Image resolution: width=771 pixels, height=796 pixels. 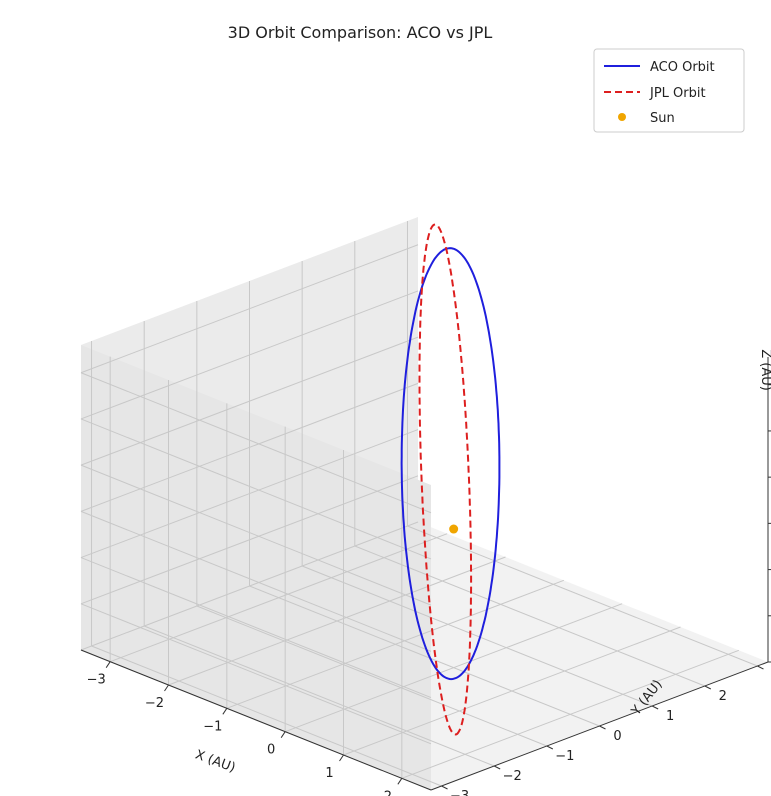 I want to click on y-tick-label: −1, so click(x=564, y=756).